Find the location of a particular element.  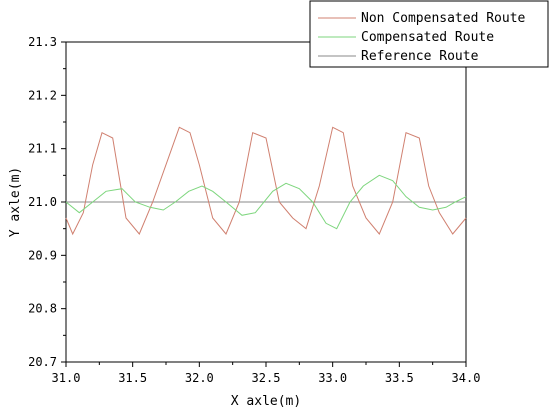

legend-label: Non Compensated Route is located at coordinates (443, 18).